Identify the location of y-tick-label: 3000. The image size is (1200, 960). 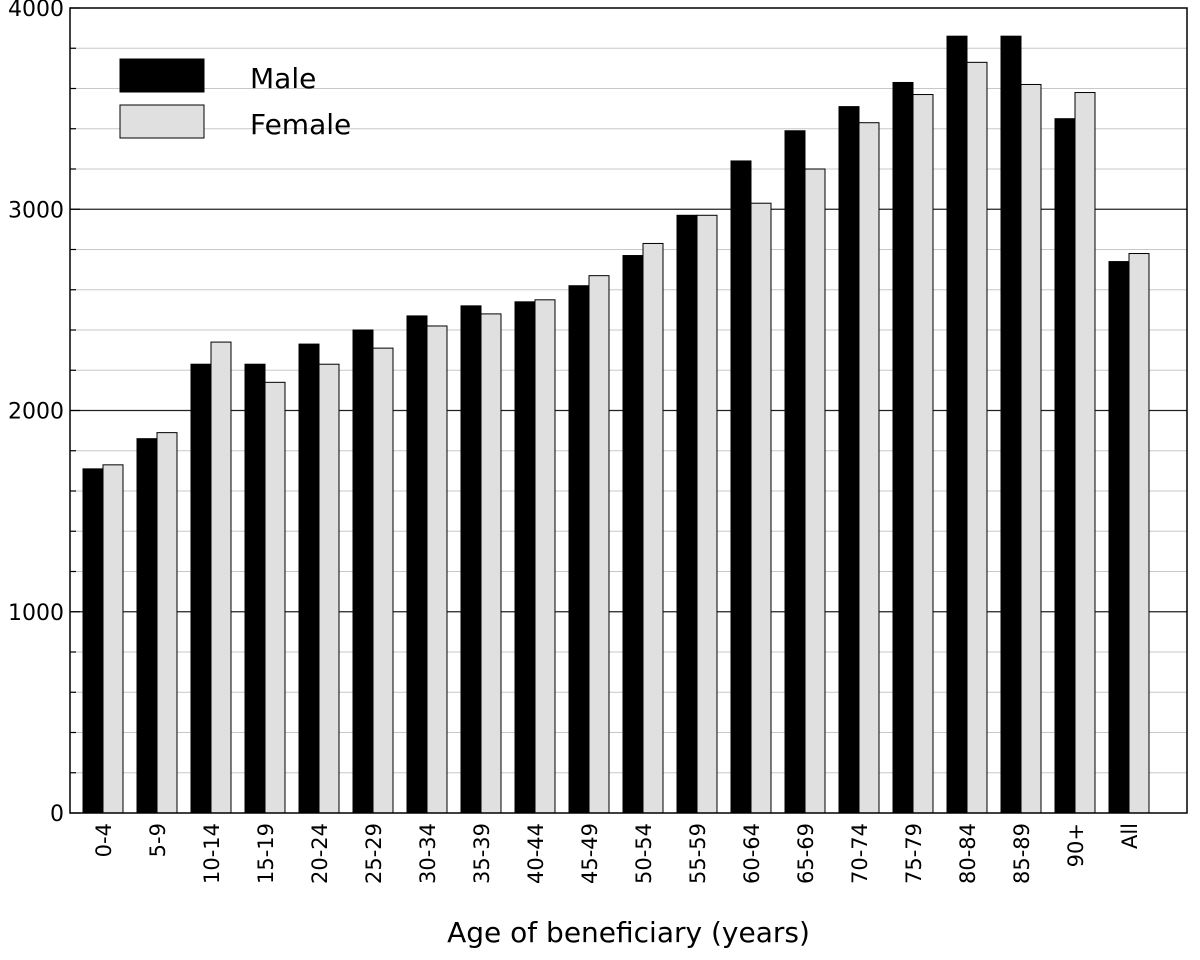
(36, 210).